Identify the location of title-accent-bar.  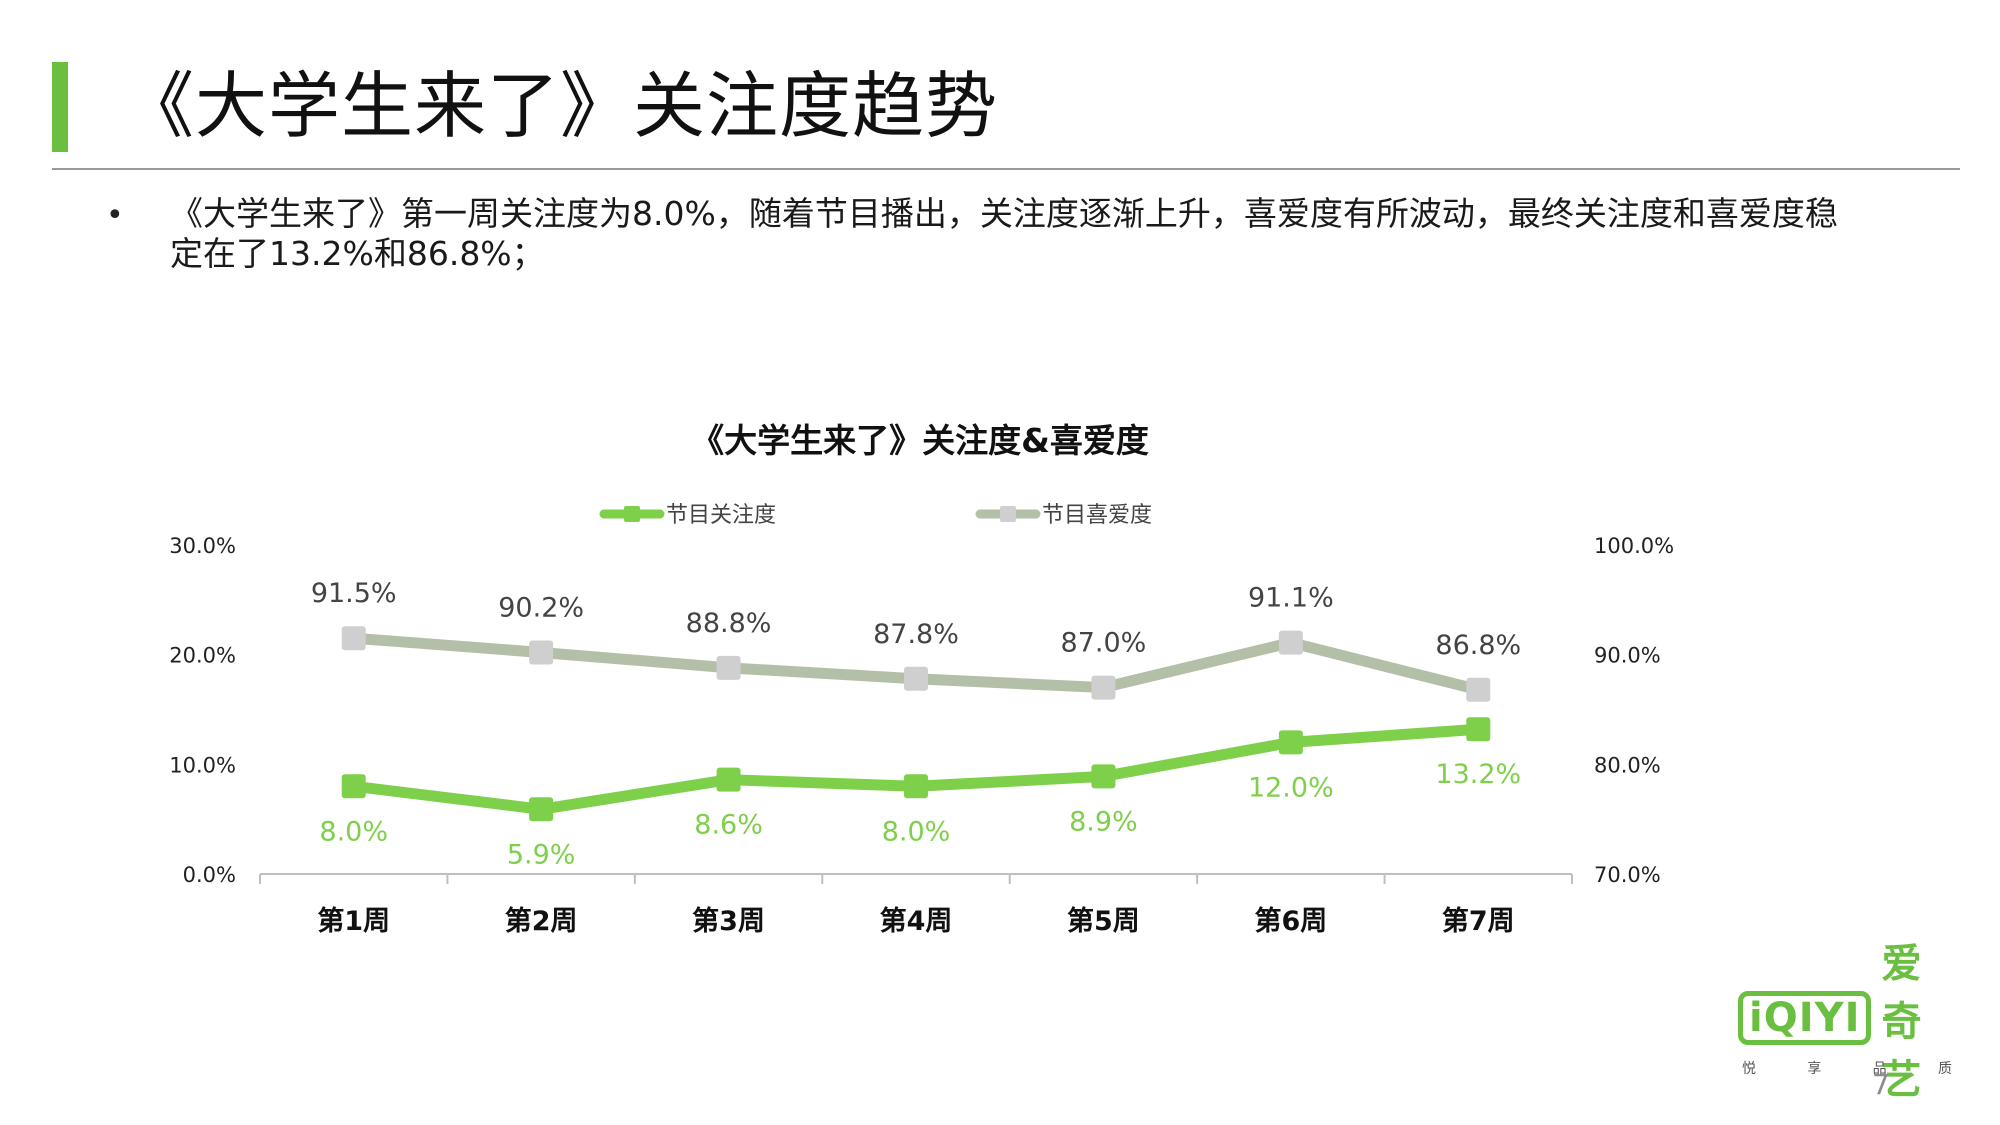
(60, 107).